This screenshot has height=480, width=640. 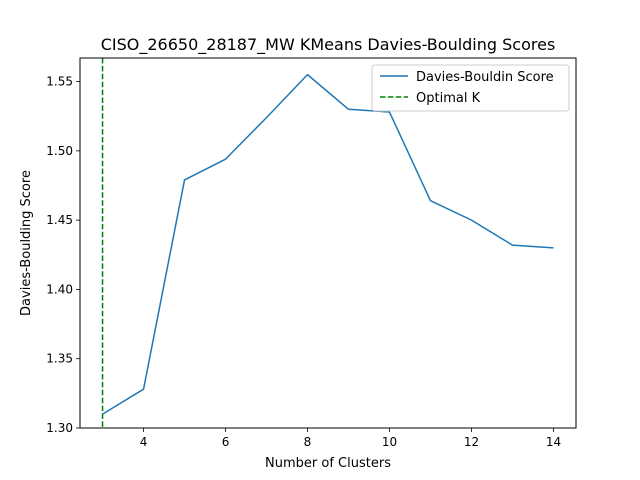 I want to click on y-tick-label: 1.40, so click(x=59, y=289).